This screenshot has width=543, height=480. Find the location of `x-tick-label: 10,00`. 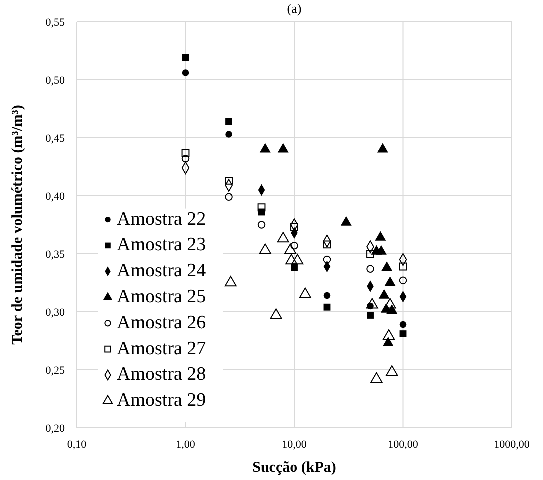

x-tick-label: 10,00 is located at coordinates (295, 445).